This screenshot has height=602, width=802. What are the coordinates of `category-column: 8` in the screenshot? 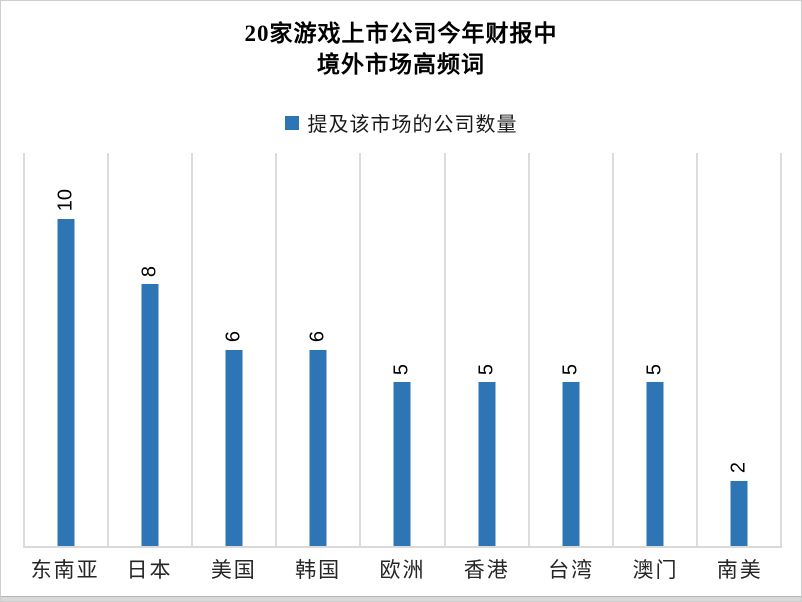 It's located at (151, 349).